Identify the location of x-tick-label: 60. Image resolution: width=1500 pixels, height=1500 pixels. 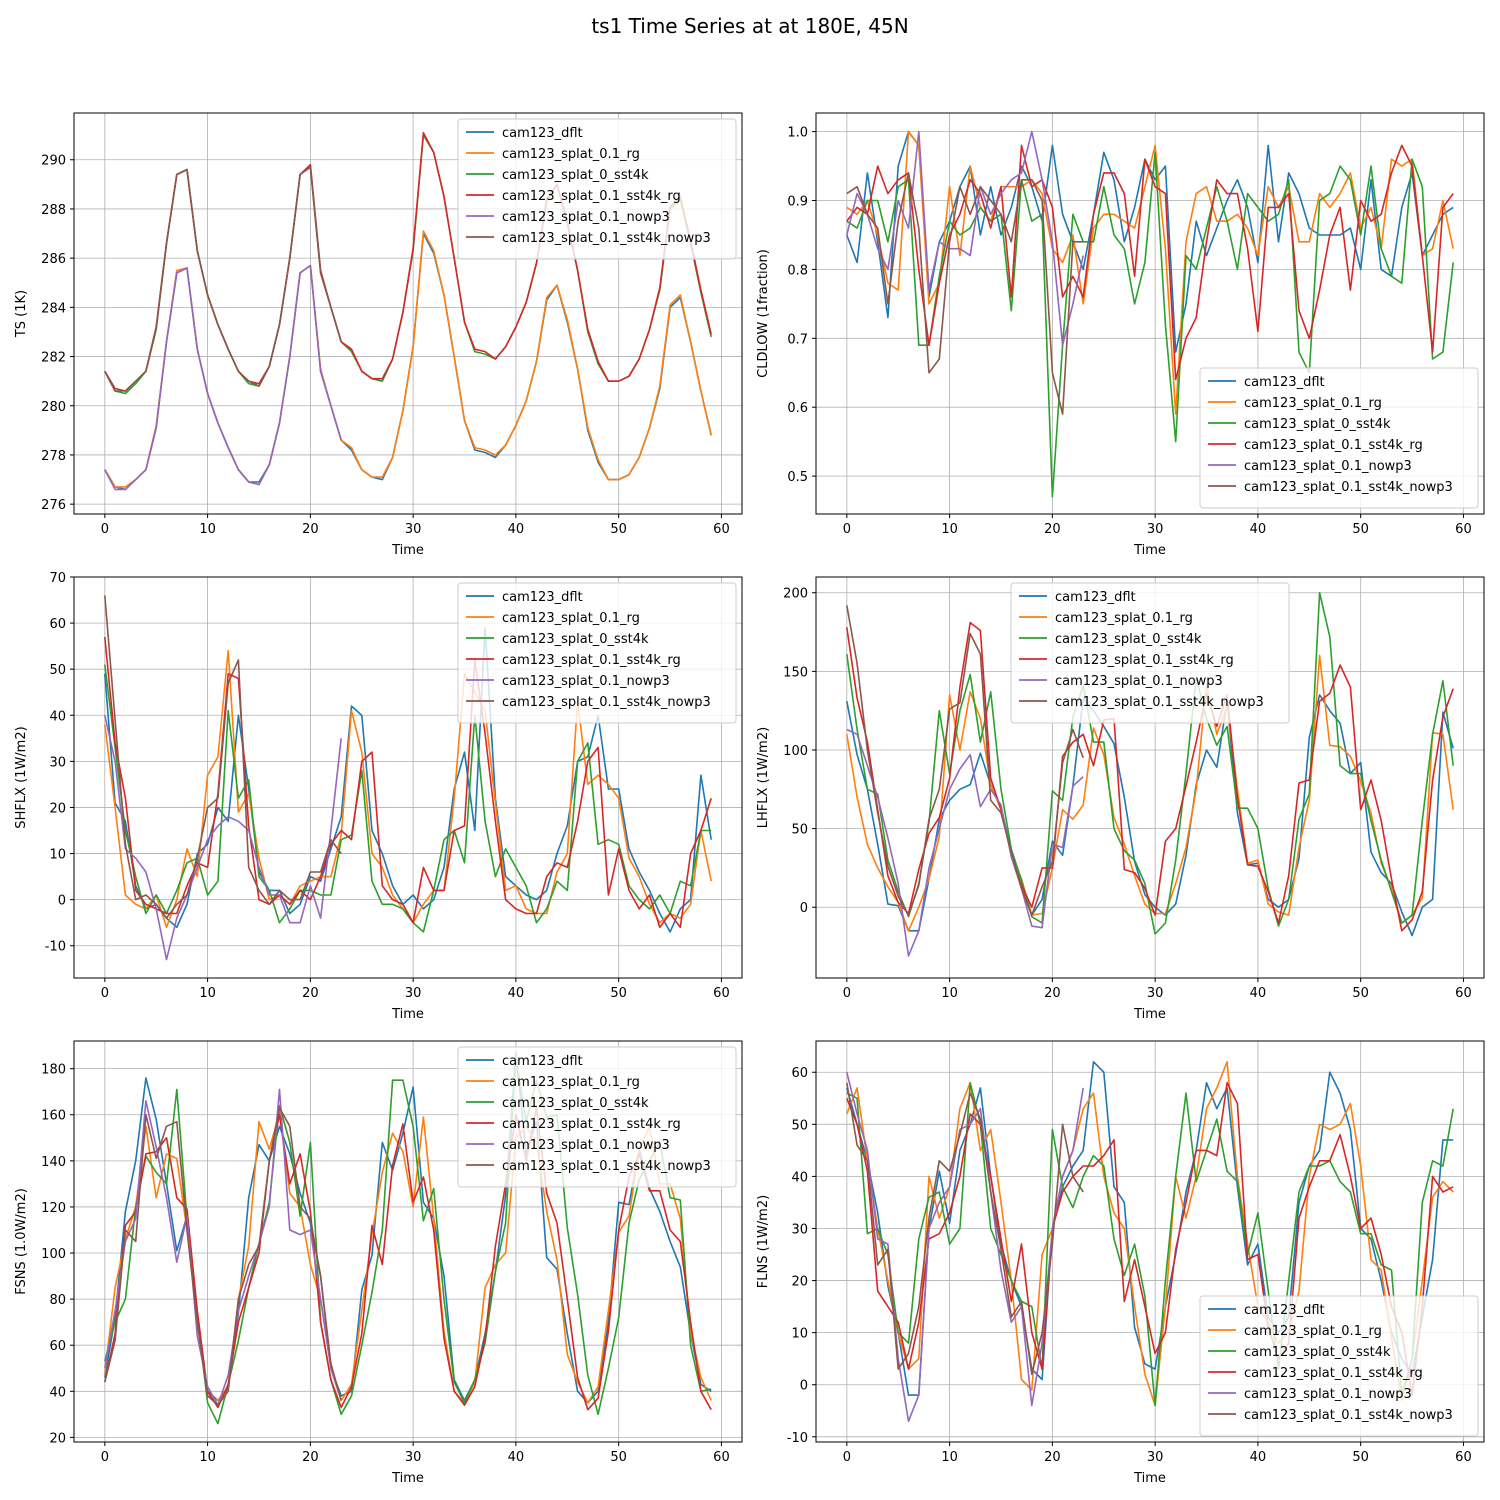
(1463, 993).